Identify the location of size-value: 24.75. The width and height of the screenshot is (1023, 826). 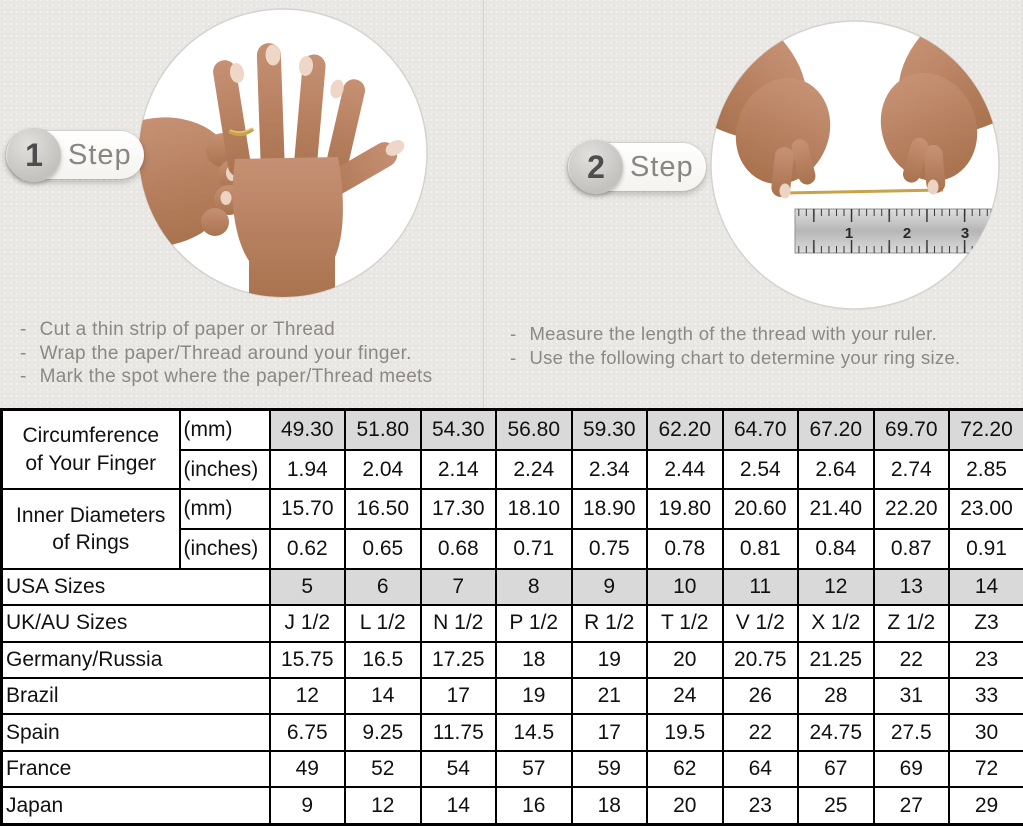
(836, 732).